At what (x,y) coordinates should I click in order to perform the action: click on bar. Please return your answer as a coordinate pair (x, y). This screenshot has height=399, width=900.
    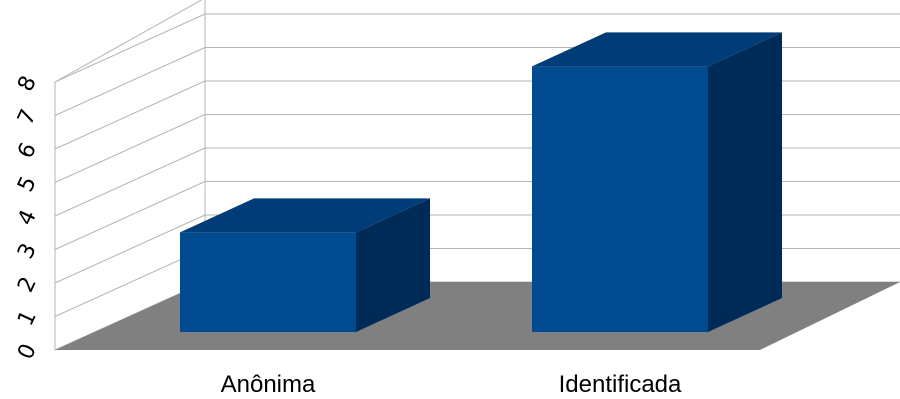
    Looking at the image, I should click on (305, 265).